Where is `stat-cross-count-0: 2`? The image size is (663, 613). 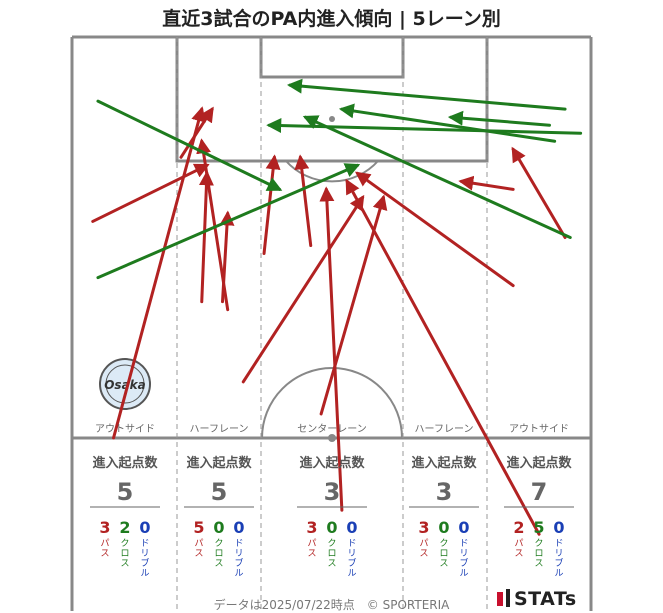
stat-cross-count-0: 2 is located at coordinates (124, 527).